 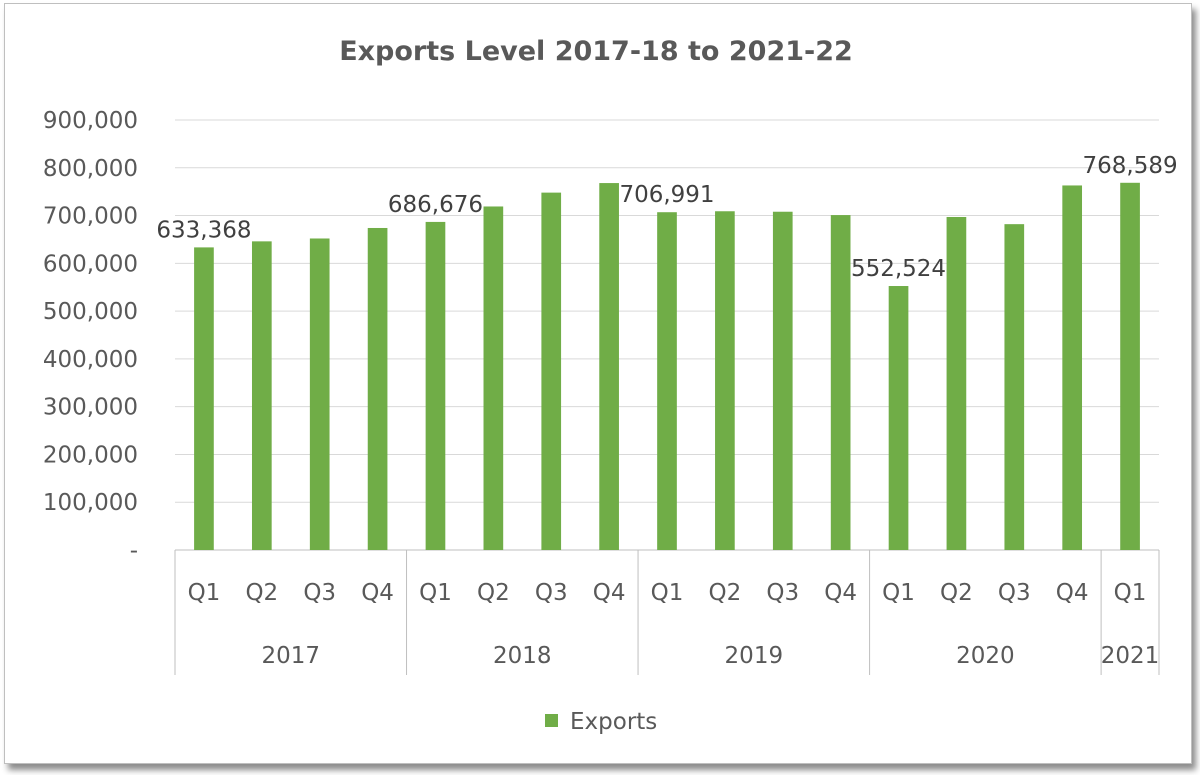 I want to click on data-label: 552,524, so click(x=898, y=269).